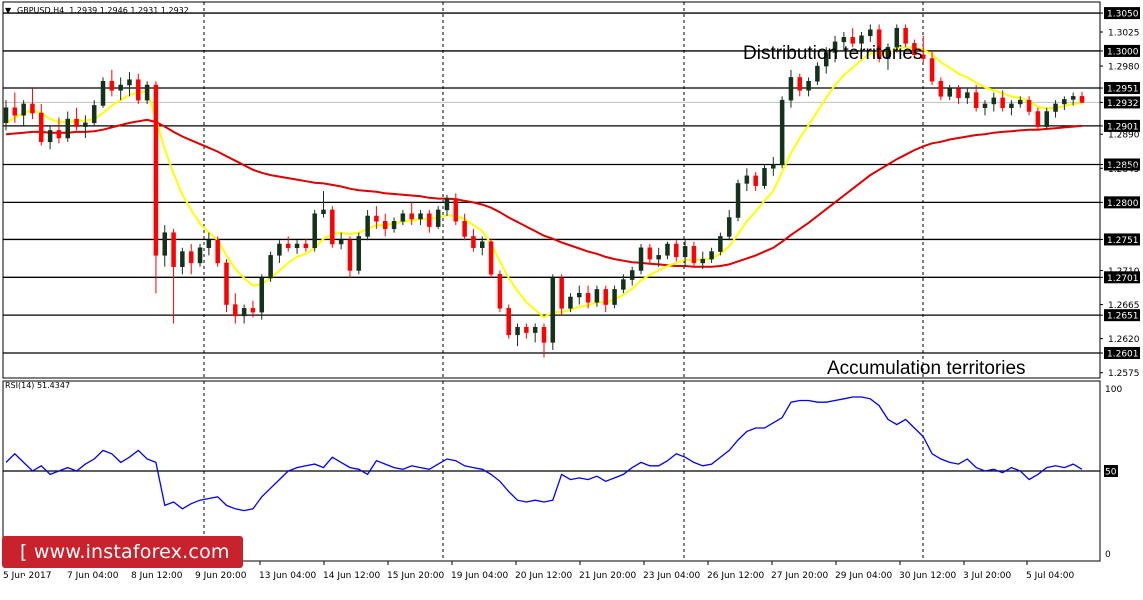 This screenshot has width=1143, height=600. I want to click on rsi-label: RSI(14) 51.4347, so click(37, 385).